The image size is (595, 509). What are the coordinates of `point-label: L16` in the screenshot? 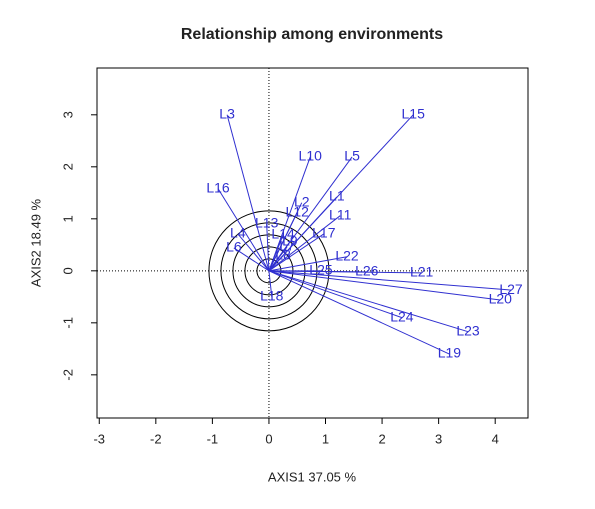 It's located at (218, 187).